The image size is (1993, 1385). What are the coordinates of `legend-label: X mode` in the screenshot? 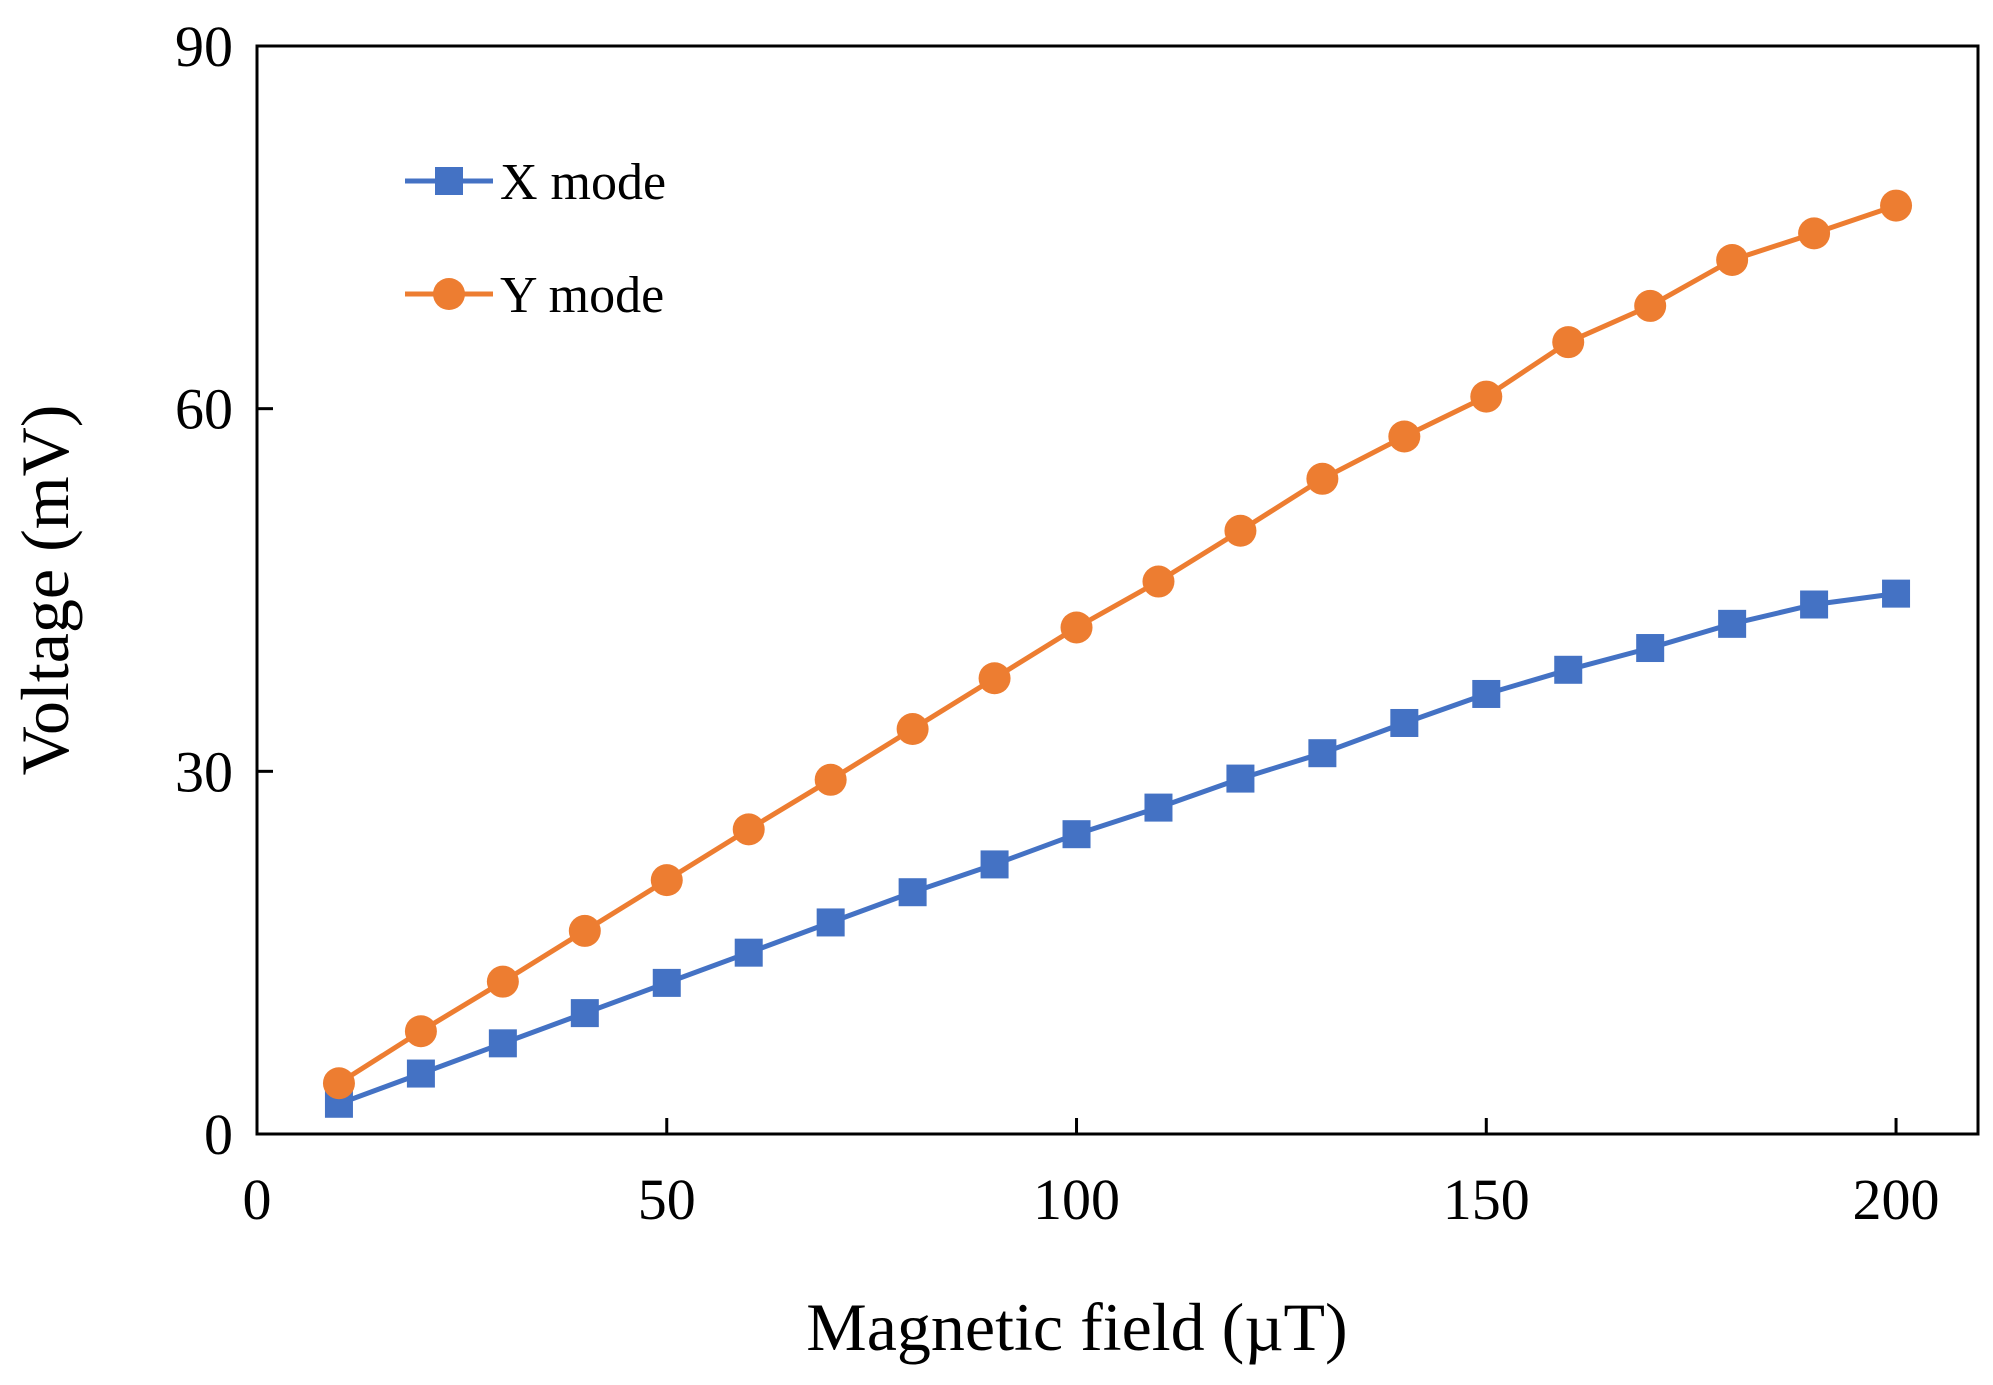 It's located at (583, 182).